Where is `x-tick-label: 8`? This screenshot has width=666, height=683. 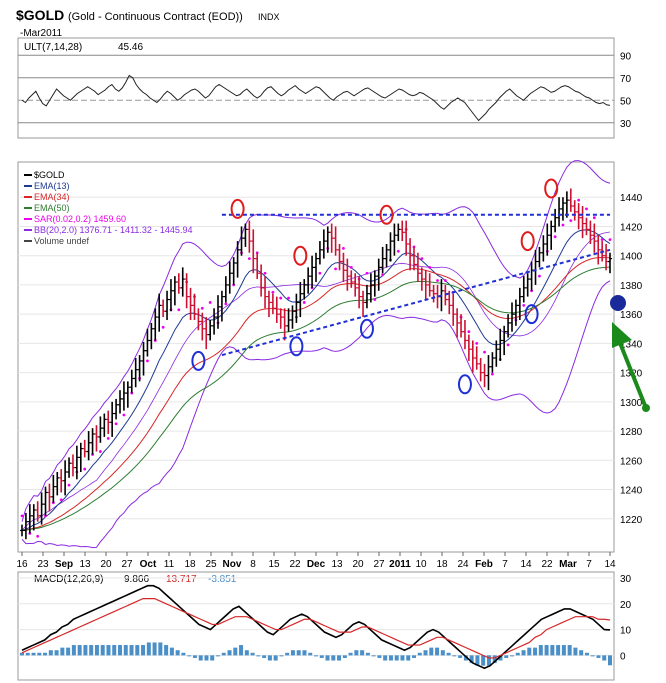 x-tick-label: 8 is located at coordinates (253, 564).